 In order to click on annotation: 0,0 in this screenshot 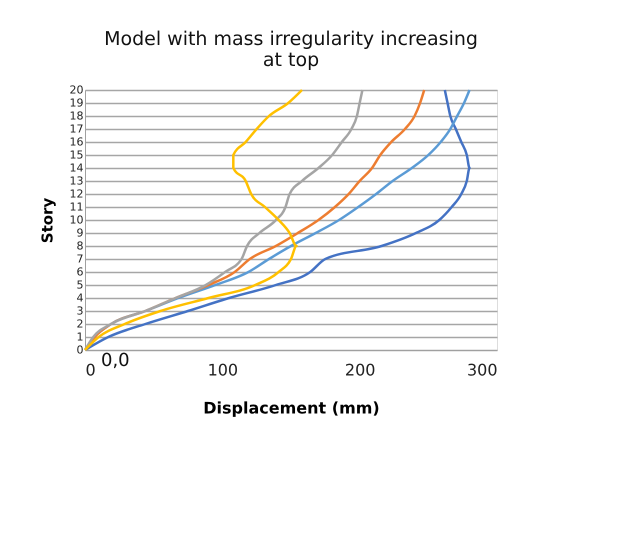, I will do `click(115, 360)`.